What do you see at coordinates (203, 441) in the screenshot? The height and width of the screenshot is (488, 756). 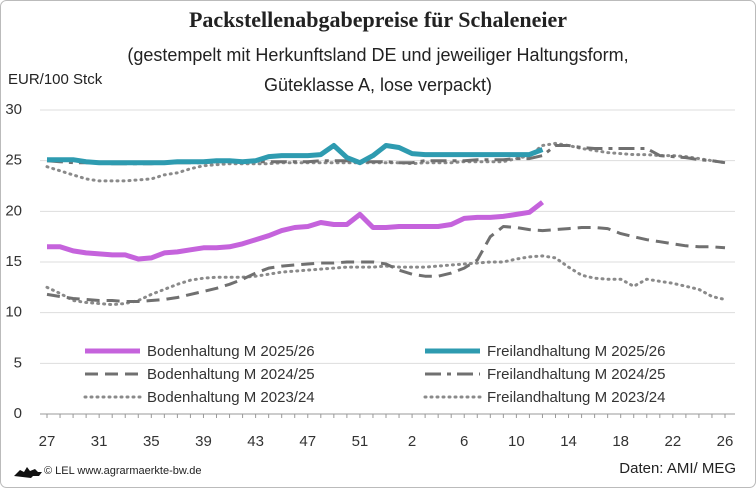 I see `x-tick-label: 39` at bounding box center [203, 441].